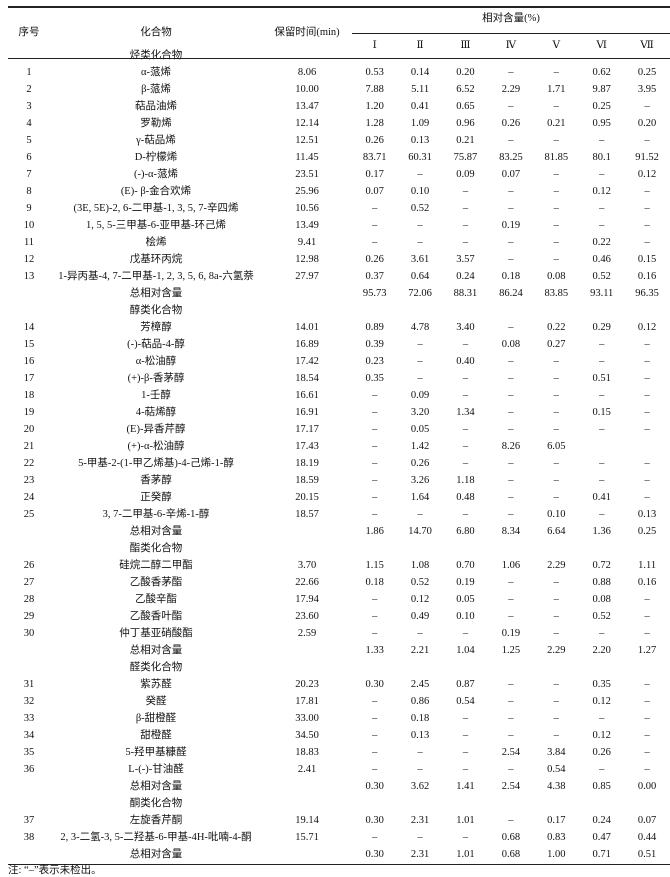 This screenshot has width=670, height=877. What do you see at coordinates (307, 769) in the screenshot?
I see `retention-time: 2.41` at bounding box center [307, 769].